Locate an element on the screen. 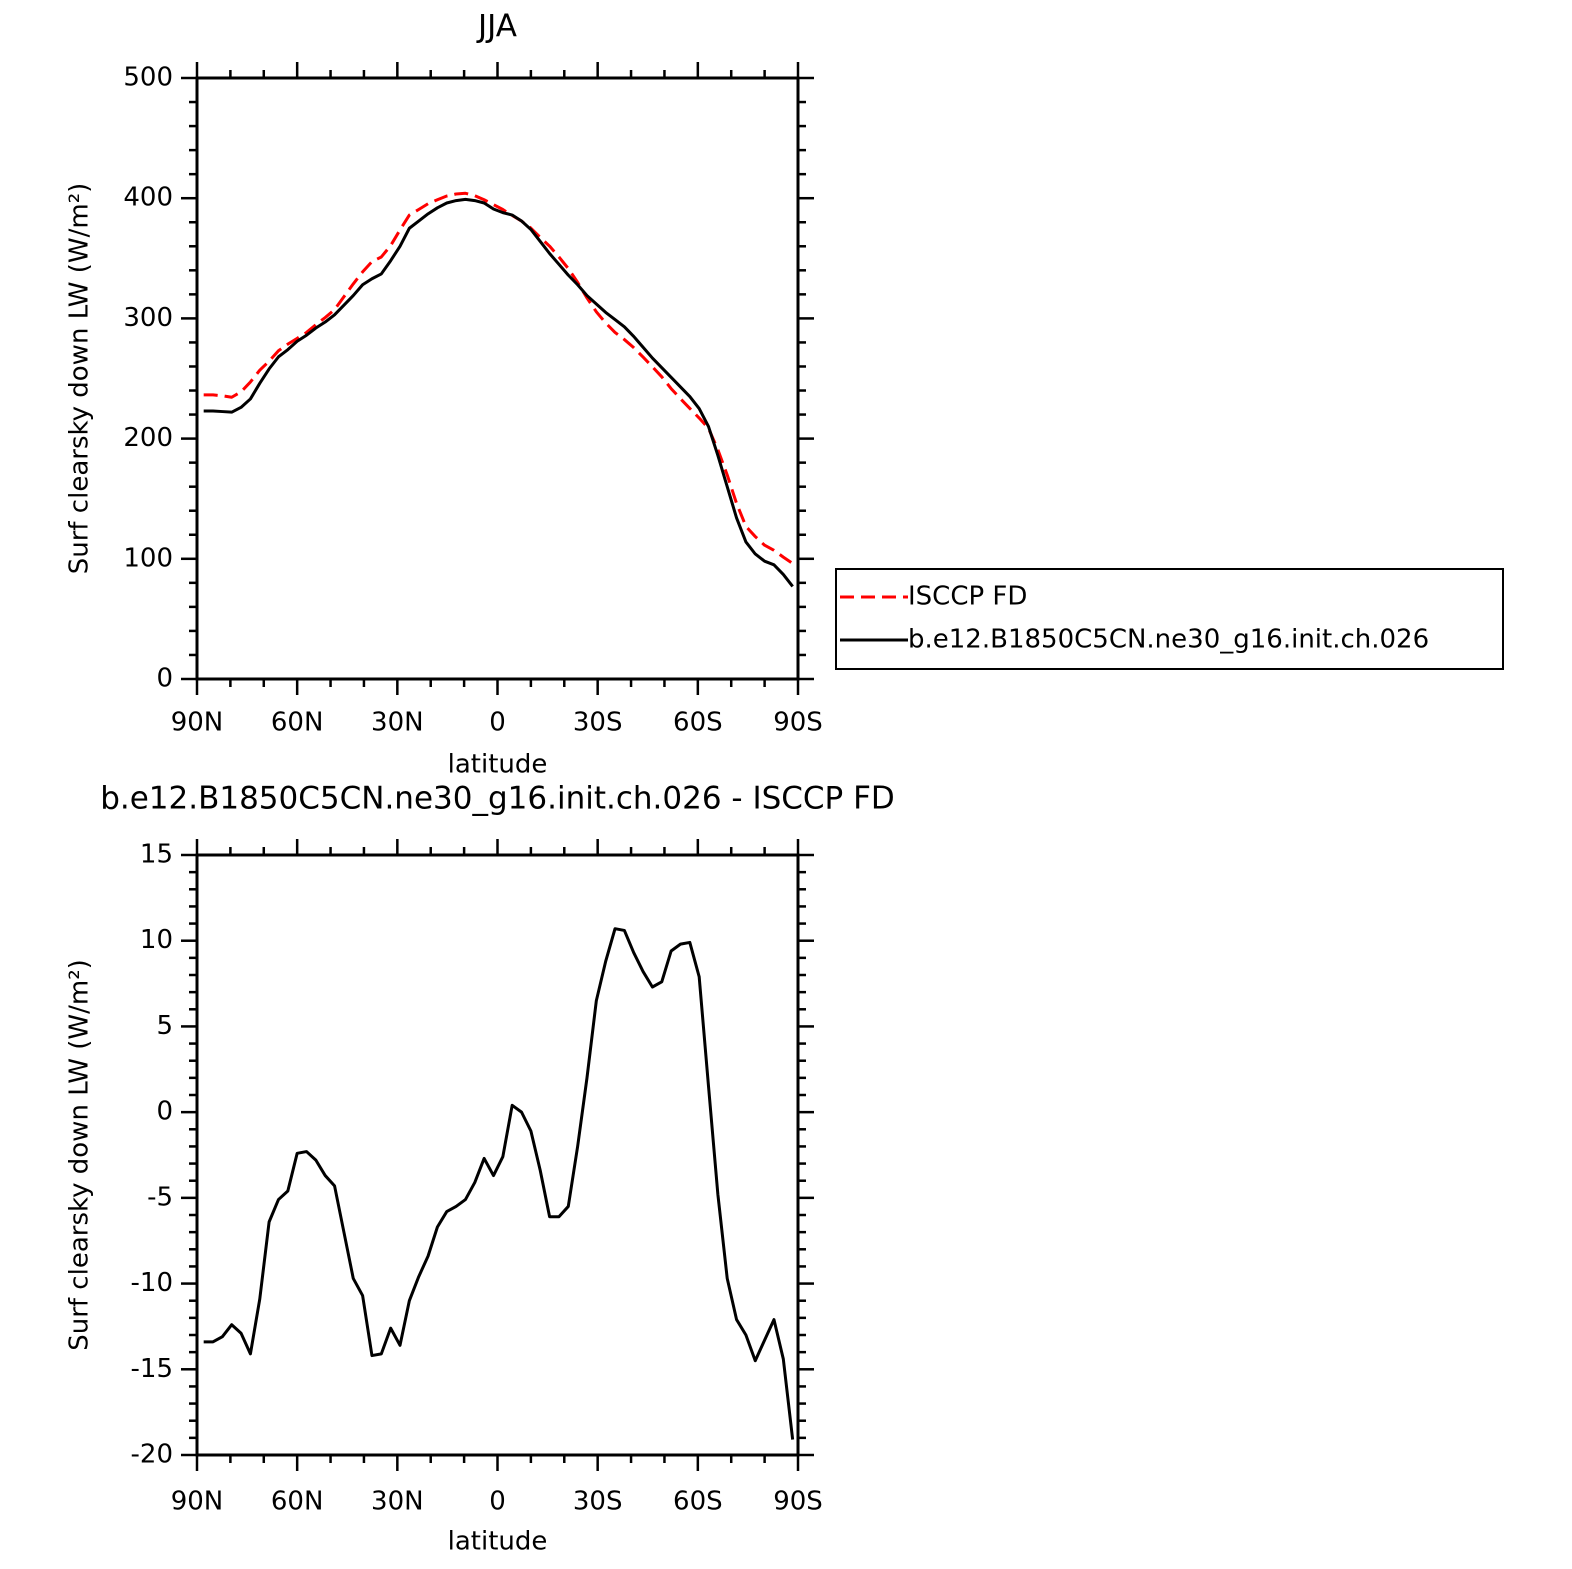 The height and width of the screenshot is (1569, 1572). y-tick-label: -10 is located at coordinates (152, 1283).